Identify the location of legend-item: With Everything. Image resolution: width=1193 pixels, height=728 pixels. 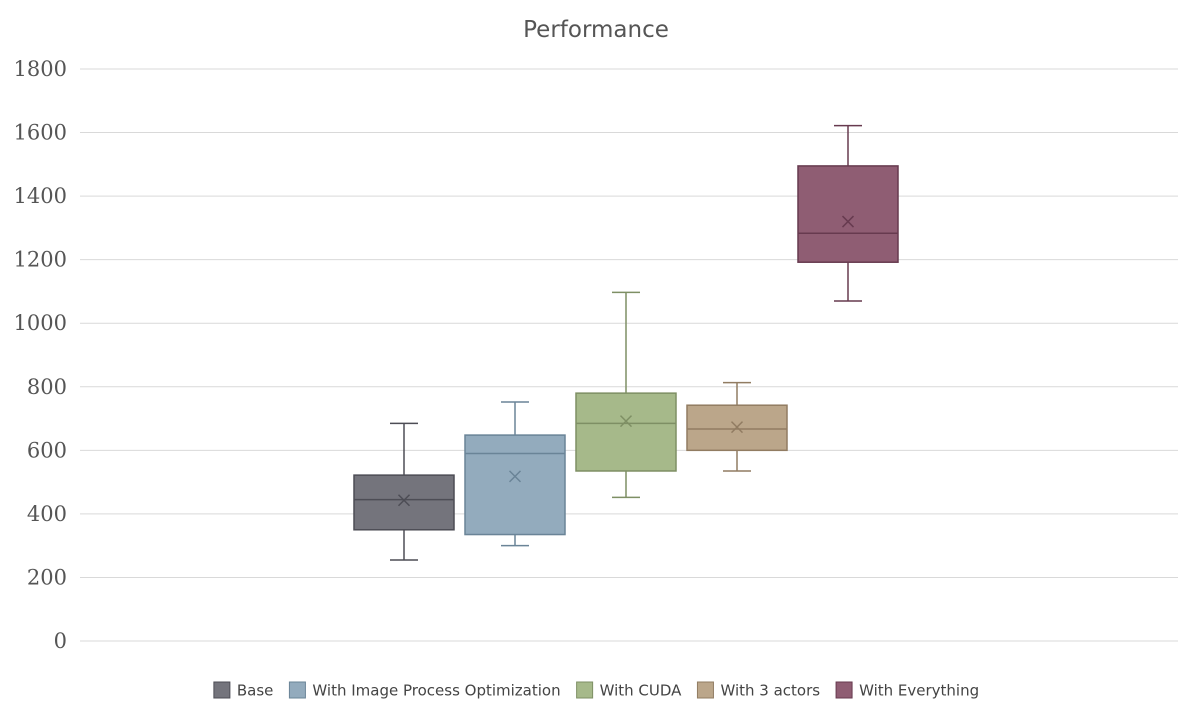
(907, 690).